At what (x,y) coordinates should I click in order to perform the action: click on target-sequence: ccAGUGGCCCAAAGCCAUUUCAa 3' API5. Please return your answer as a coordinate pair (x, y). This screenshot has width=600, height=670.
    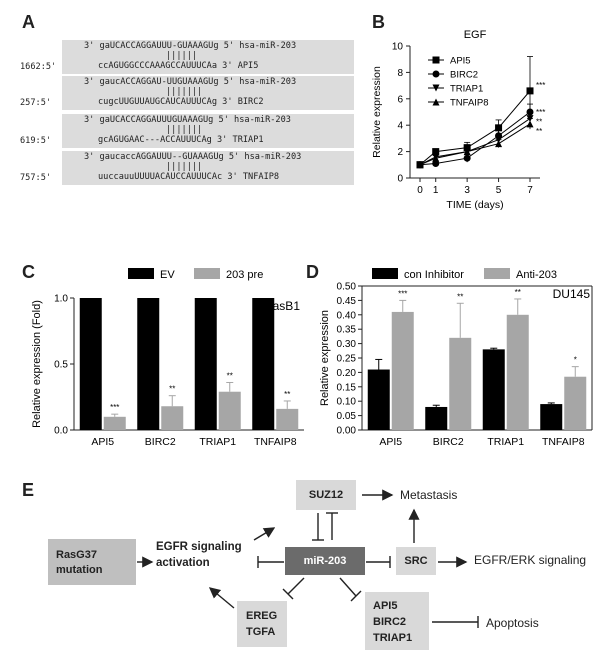
    Looking at the image, I should click on (178, 66).